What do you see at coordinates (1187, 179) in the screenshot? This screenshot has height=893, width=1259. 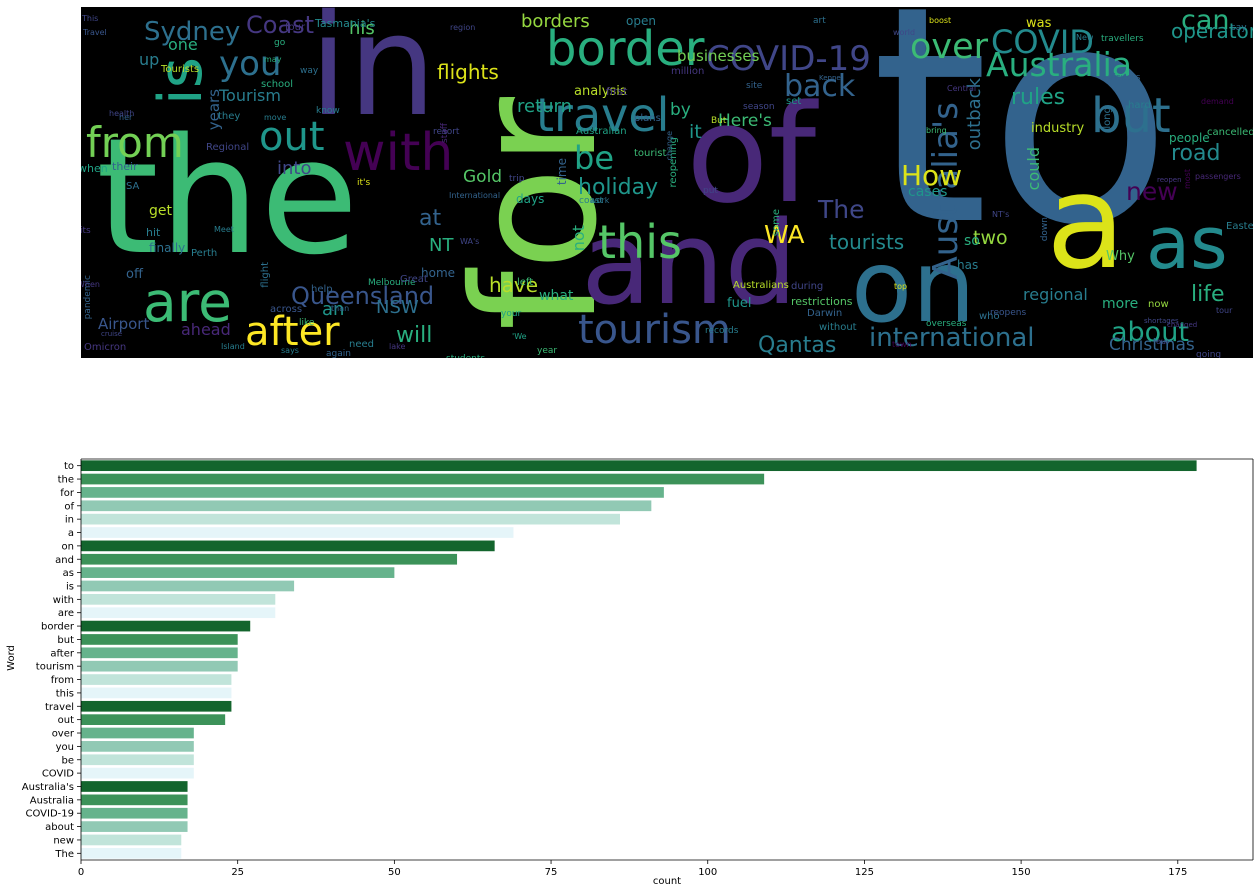 I see `cloud-word: most` at bounding box center [1187, 179].